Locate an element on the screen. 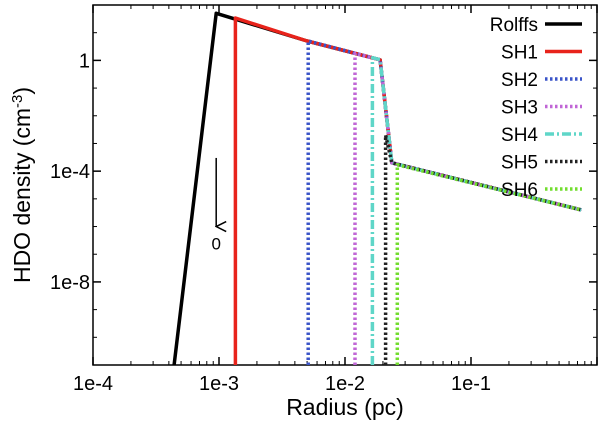 This screenshot has height=423, width=600. arrow-label: 0 is located at coordinates (215, 244).